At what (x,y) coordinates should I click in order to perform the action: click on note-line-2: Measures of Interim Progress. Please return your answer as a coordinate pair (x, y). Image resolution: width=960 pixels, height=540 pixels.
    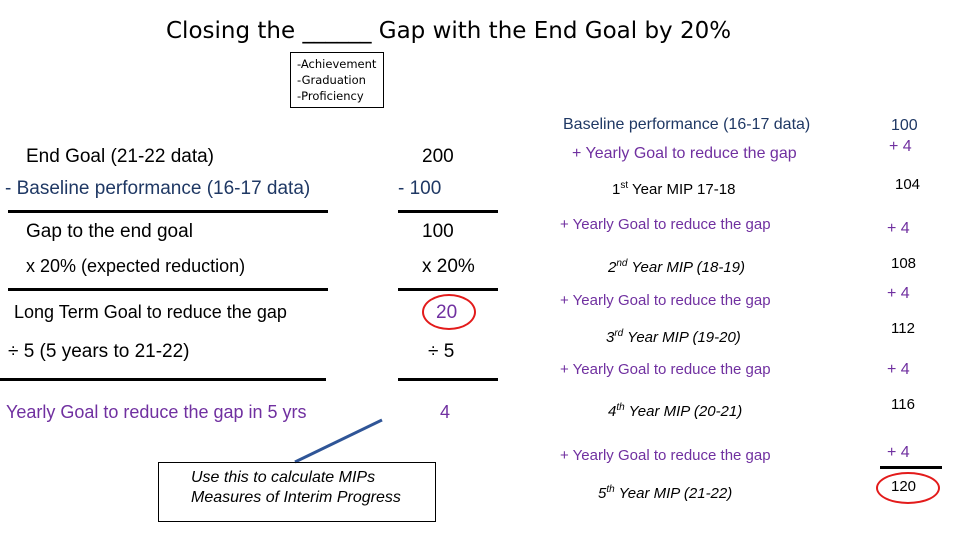
    Looking at the image, I should click on (296, 497).